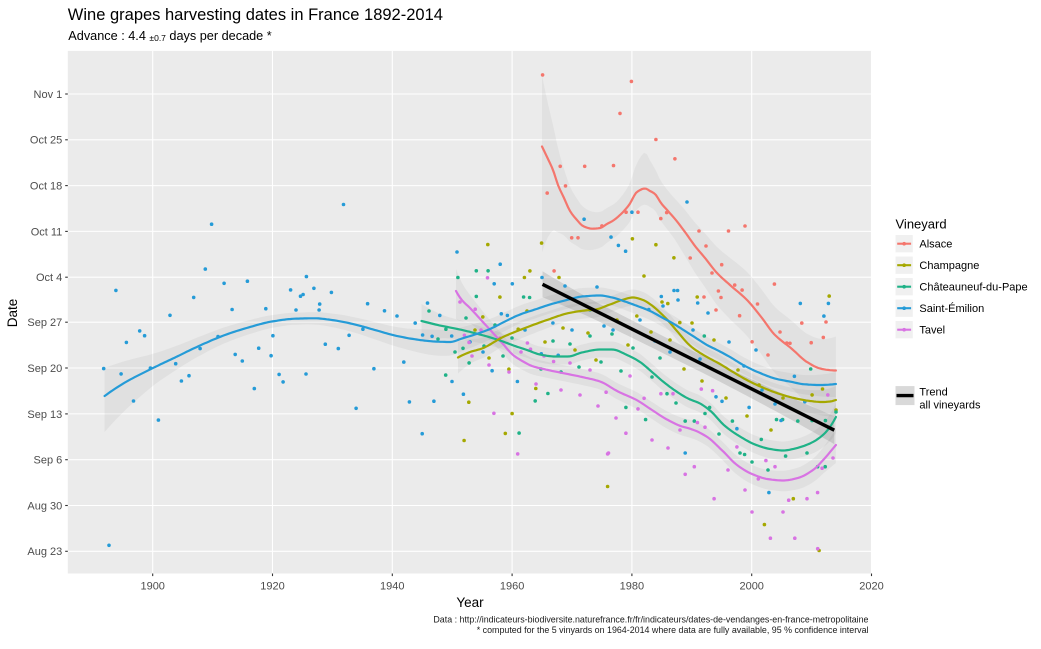  I want to click on svg-text: Oct 11, so click(47, 232).